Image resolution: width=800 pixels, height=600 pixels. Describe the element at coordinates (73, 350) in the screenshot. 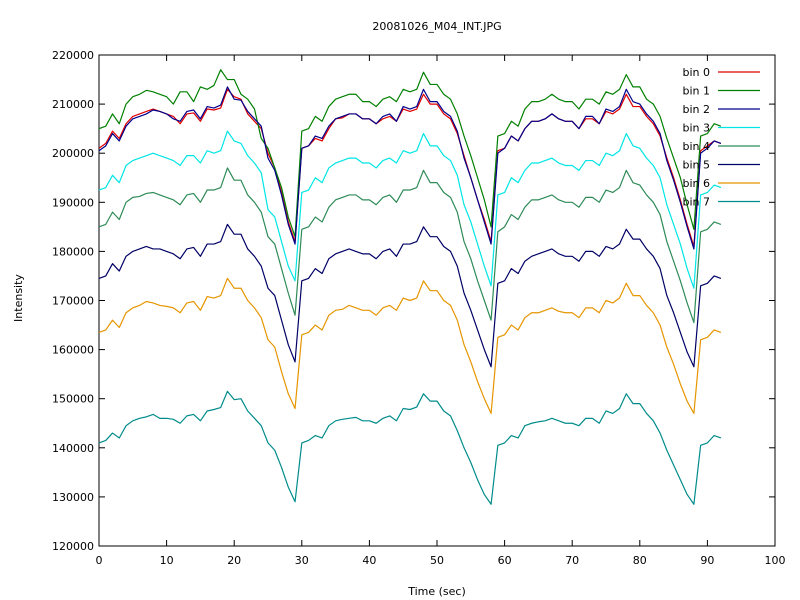

I see `y-tick-label: 160000` at that location.